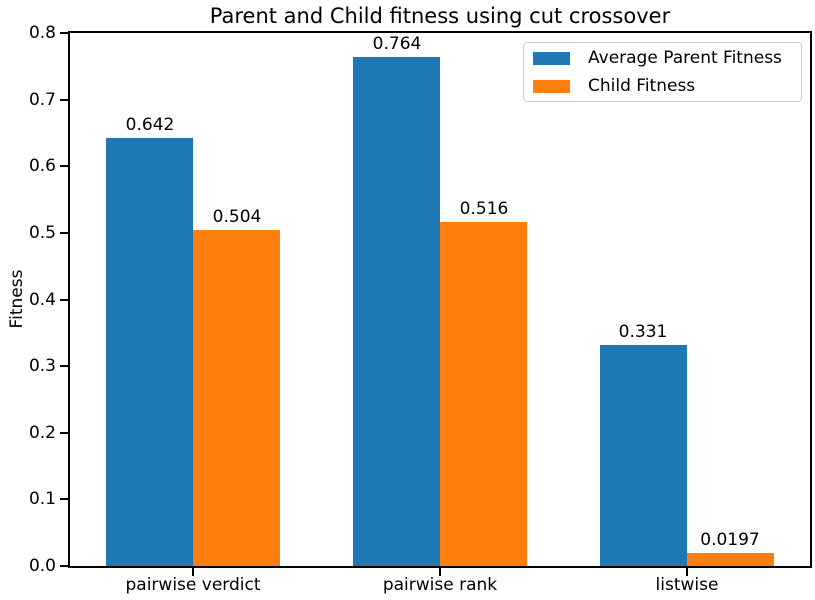  Describe the element at coordinates (42, 433) in the screenshot. I see `y-tick-label: 0.2` at that location.